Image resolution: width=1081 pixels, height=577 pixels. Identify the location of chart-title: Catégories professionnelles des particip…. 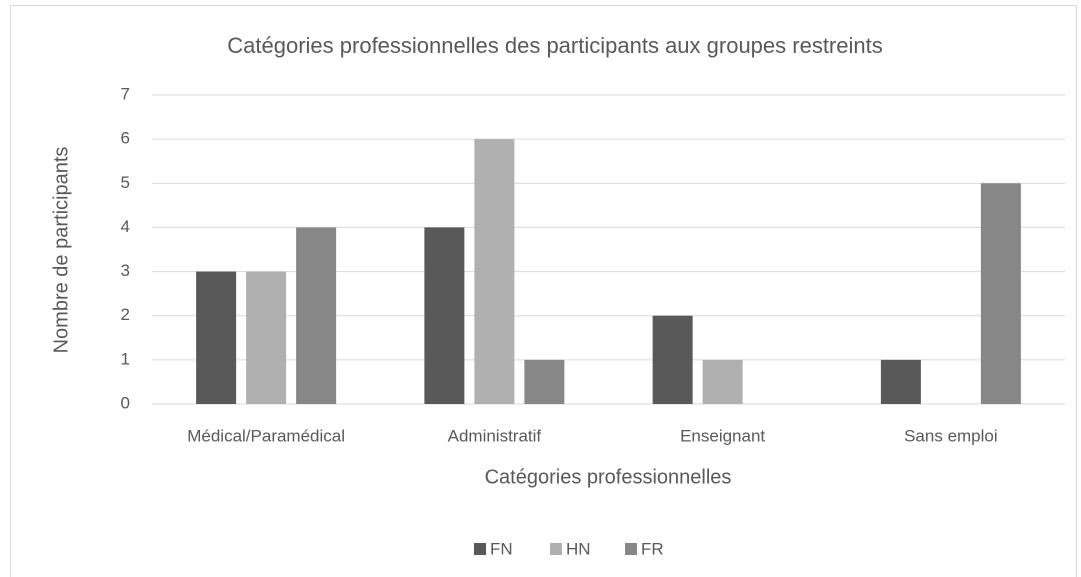
(554, 45).